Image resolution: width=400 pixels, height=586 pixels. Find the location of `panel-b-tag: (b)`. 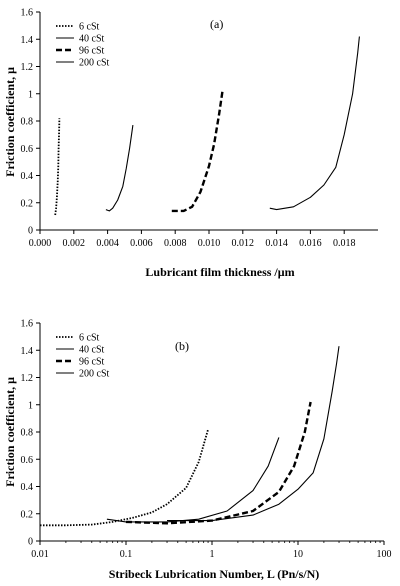

panel-b-tag: (b) is located at coordinates (182, 346).